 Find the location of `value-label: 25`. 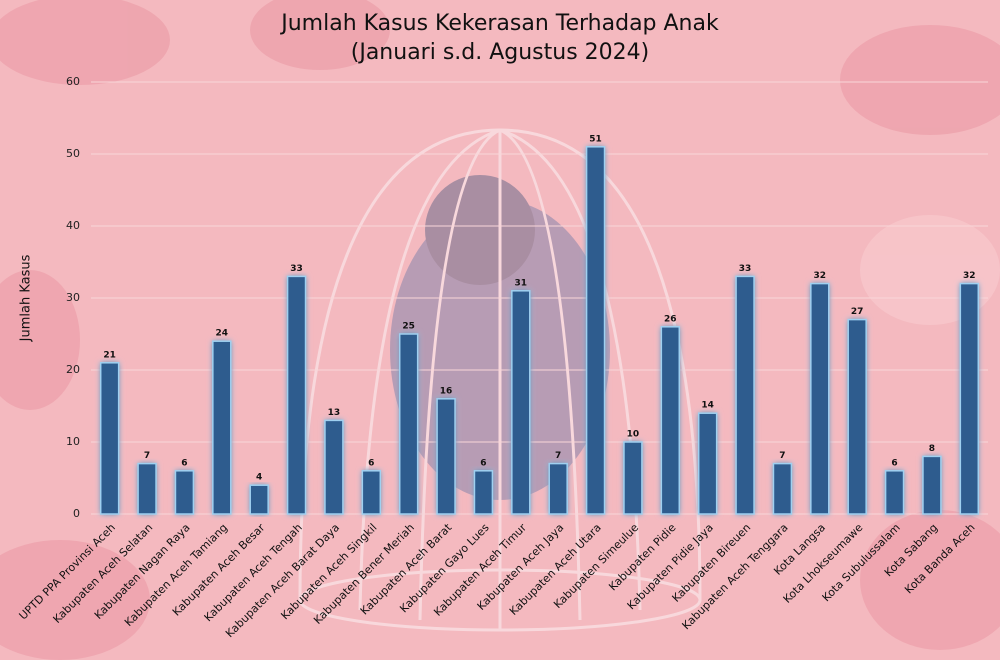

value-label: 25 is located at coordinates (408, 327).